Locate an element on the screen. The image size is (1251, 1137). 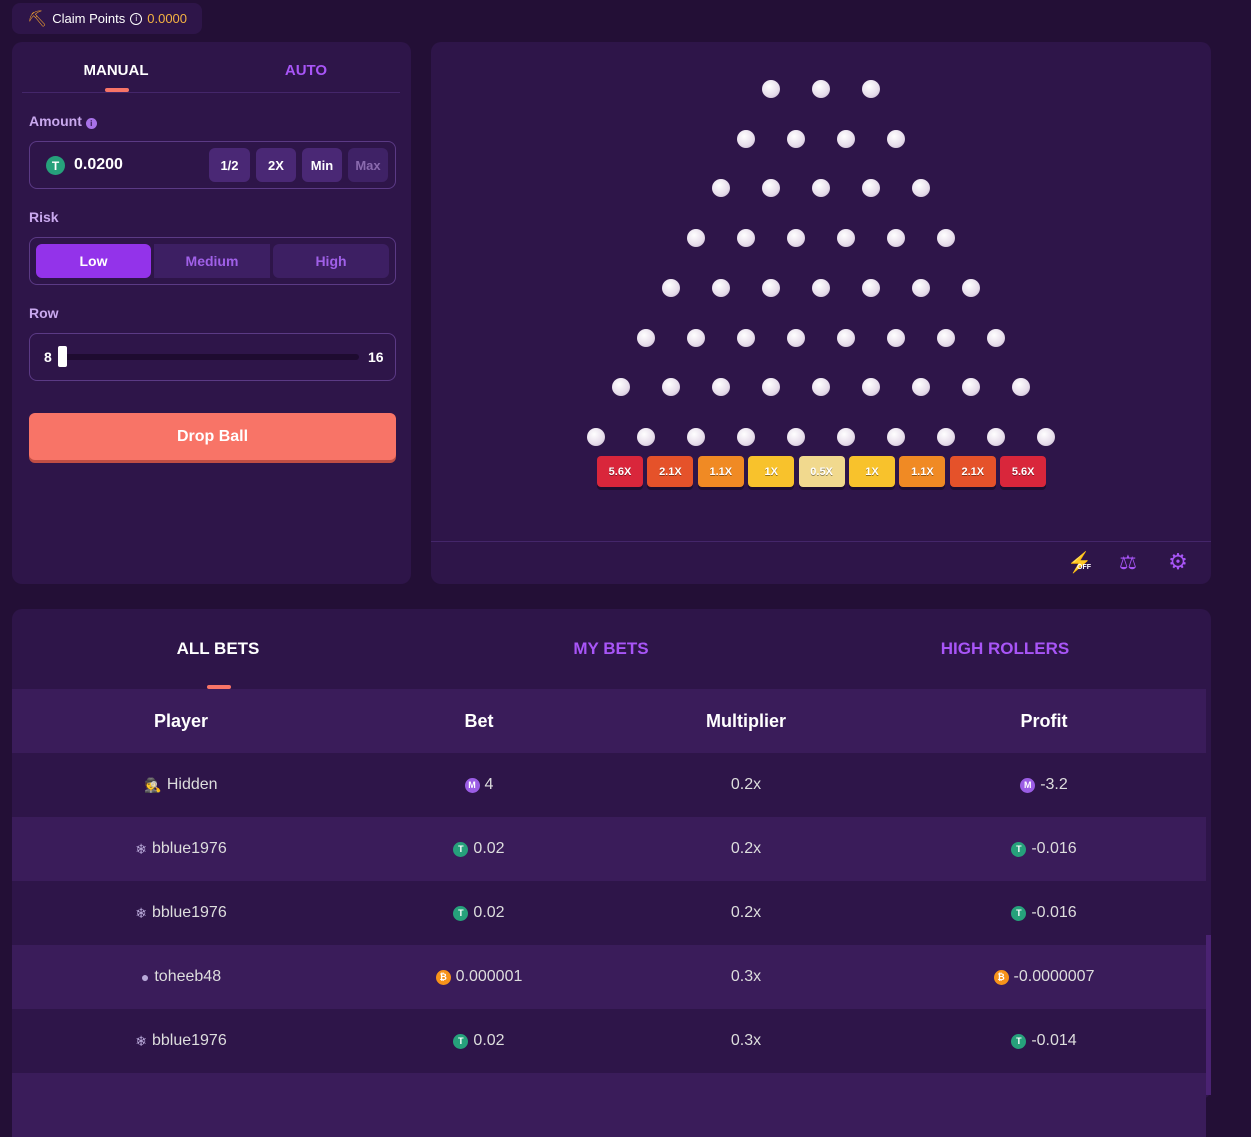
row-max: 16 is located at coordinates (376, 357).